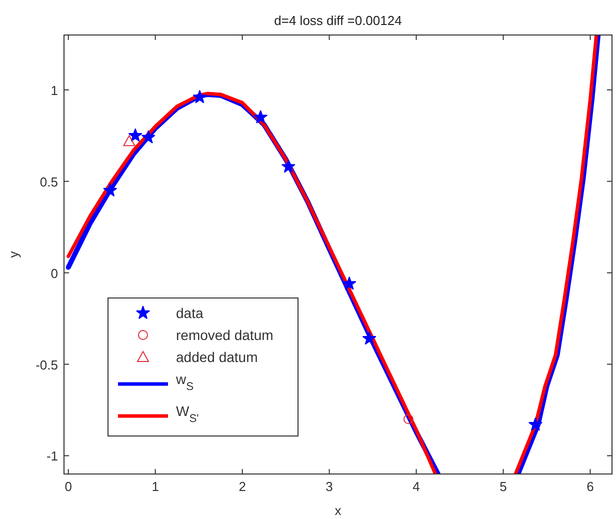  Describe the element at coordinates (52, 456) in the screenshot. I see `y-tick-label: -1` at that location.